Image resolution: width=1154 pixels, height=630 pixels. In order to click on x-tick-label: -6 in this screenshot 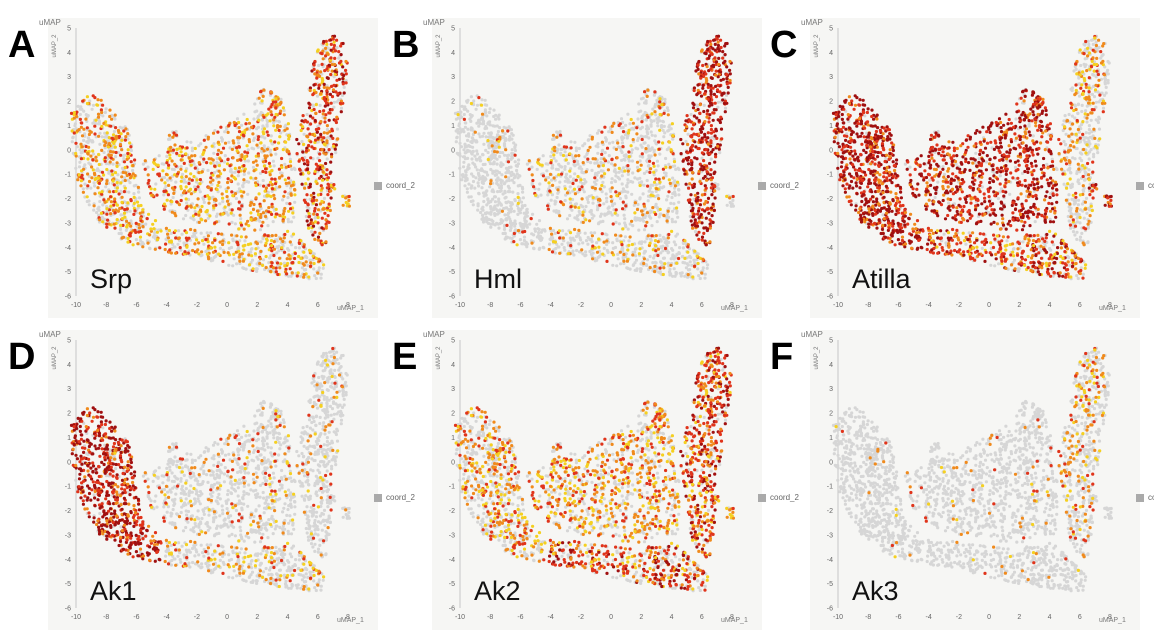, I will do `click(520, 305)`.